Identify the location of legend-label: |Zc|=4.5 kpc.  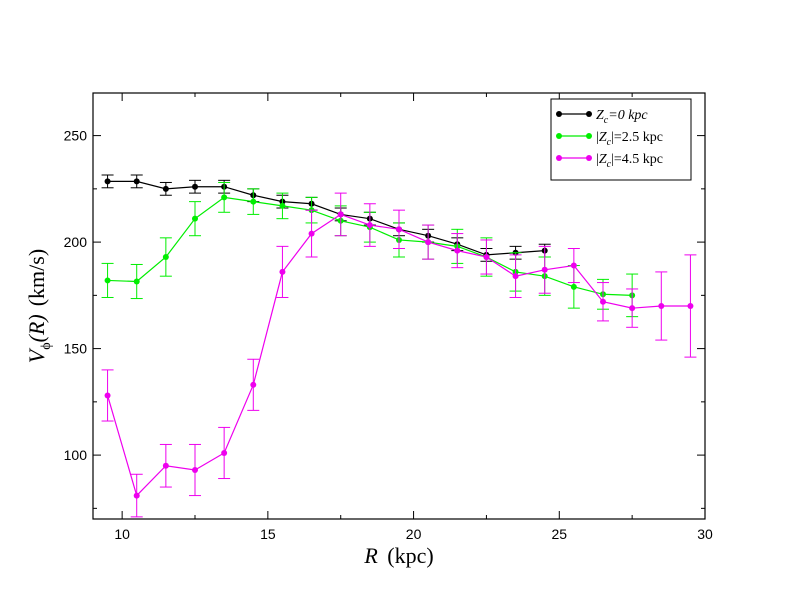
(629, 161).